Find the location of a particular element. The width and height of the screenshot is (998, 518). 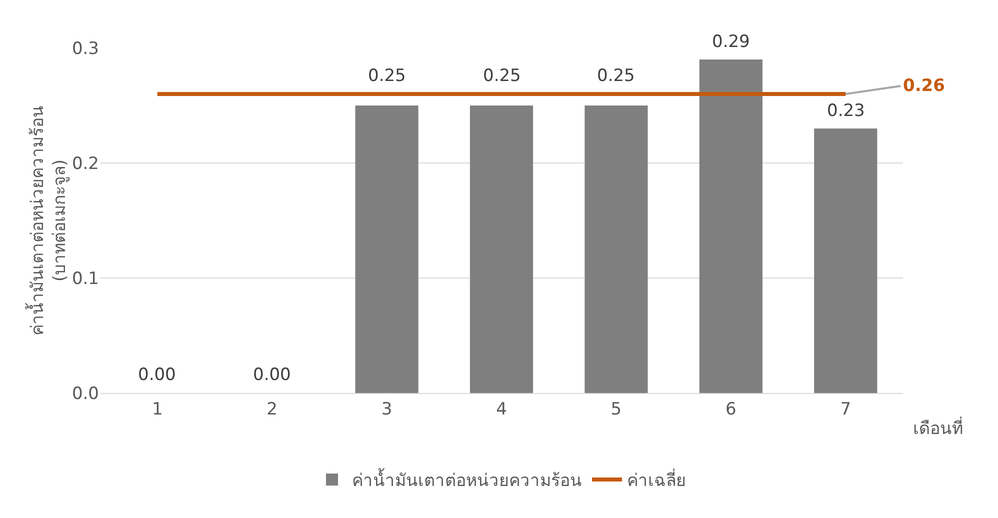

x-tick-label: 2 is located at coordinates (272, 409).